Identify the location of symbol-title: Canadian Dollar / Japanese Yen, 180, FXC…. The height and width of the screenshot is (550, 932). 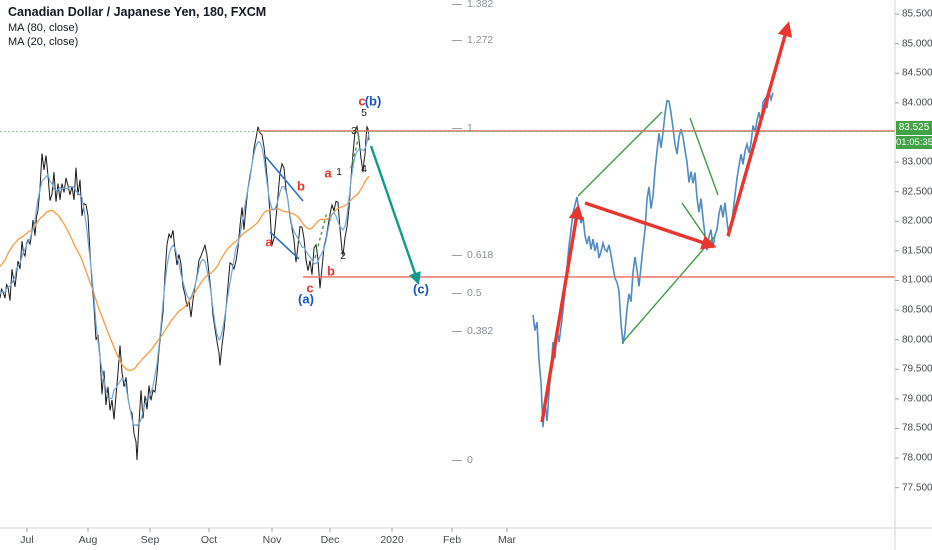
(137, 12).